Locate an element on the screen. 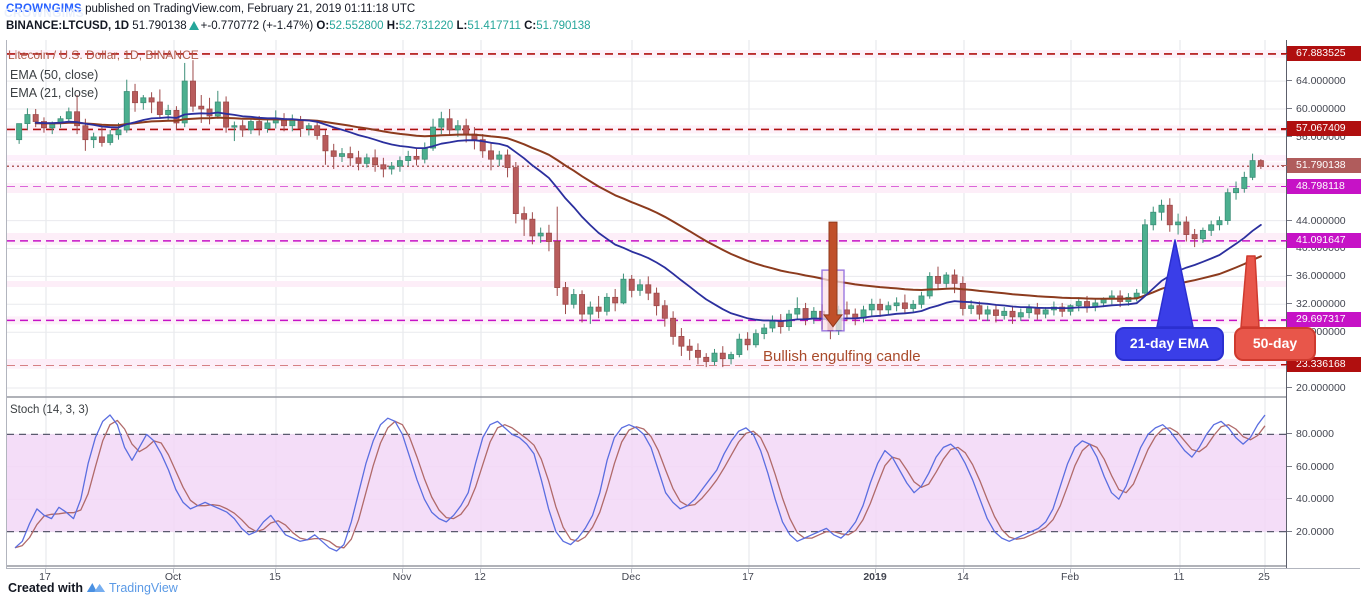  time-tick: 25 is located at coordinates (1264, 577).